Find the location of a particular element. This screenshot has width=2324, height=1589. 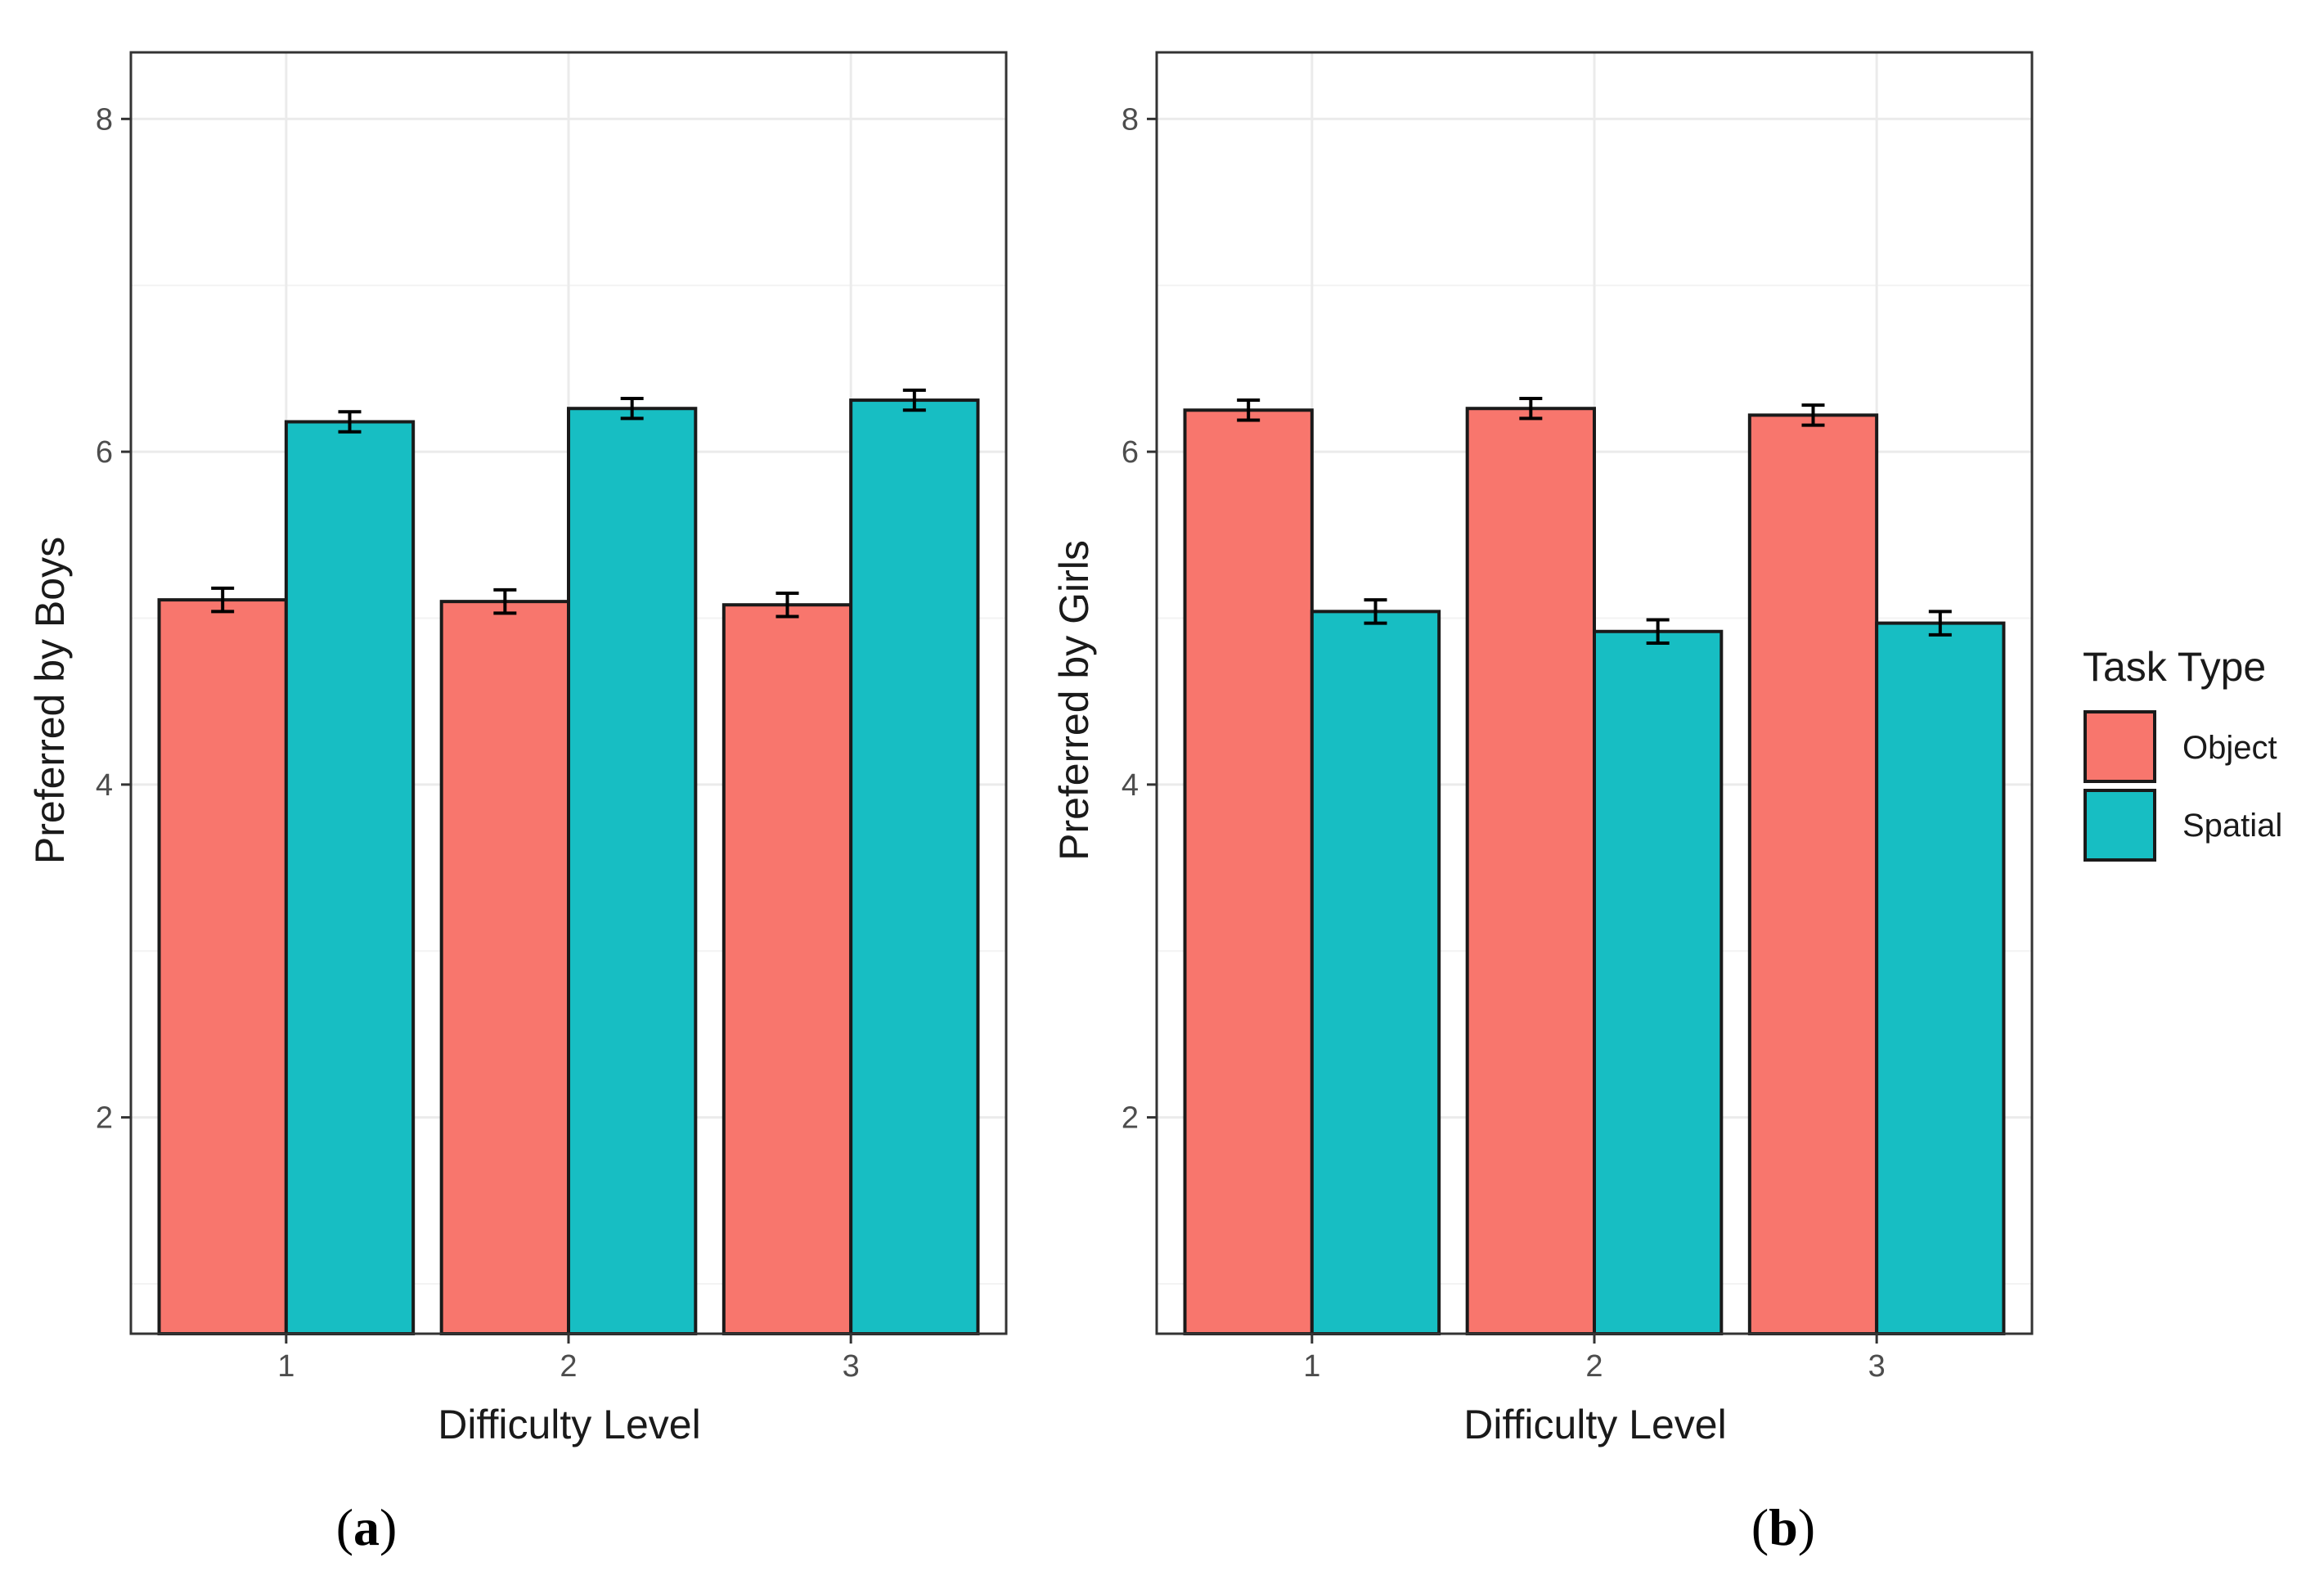

legend-label-spatial: Spatial is located at coordinates (2232, 826).